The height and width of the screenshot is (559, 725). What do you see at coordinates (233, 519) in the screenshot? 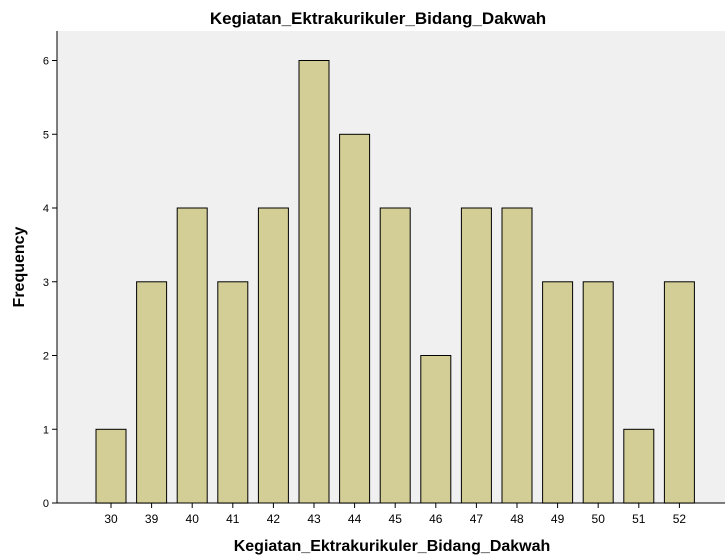
I see `x-tick-label-41: 41` at bounding box center [233, 519].